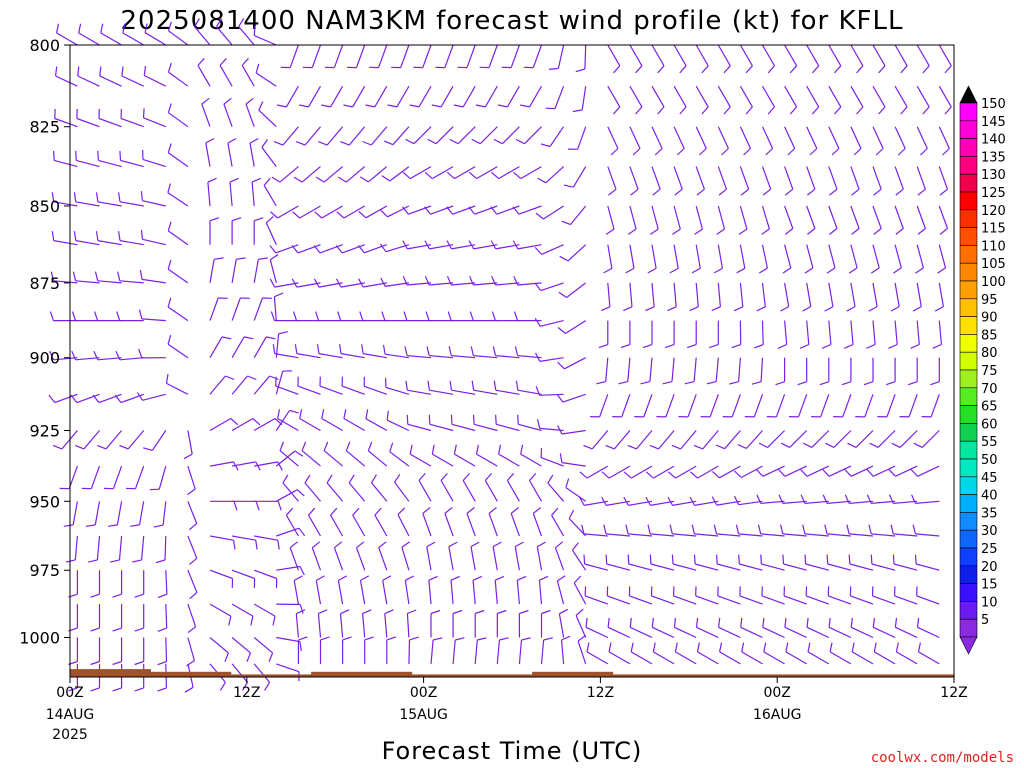 Image resolution: width=1024 pixels, height=768 pixels. I want to click on colorbar-label: 40, so click(989, 496).